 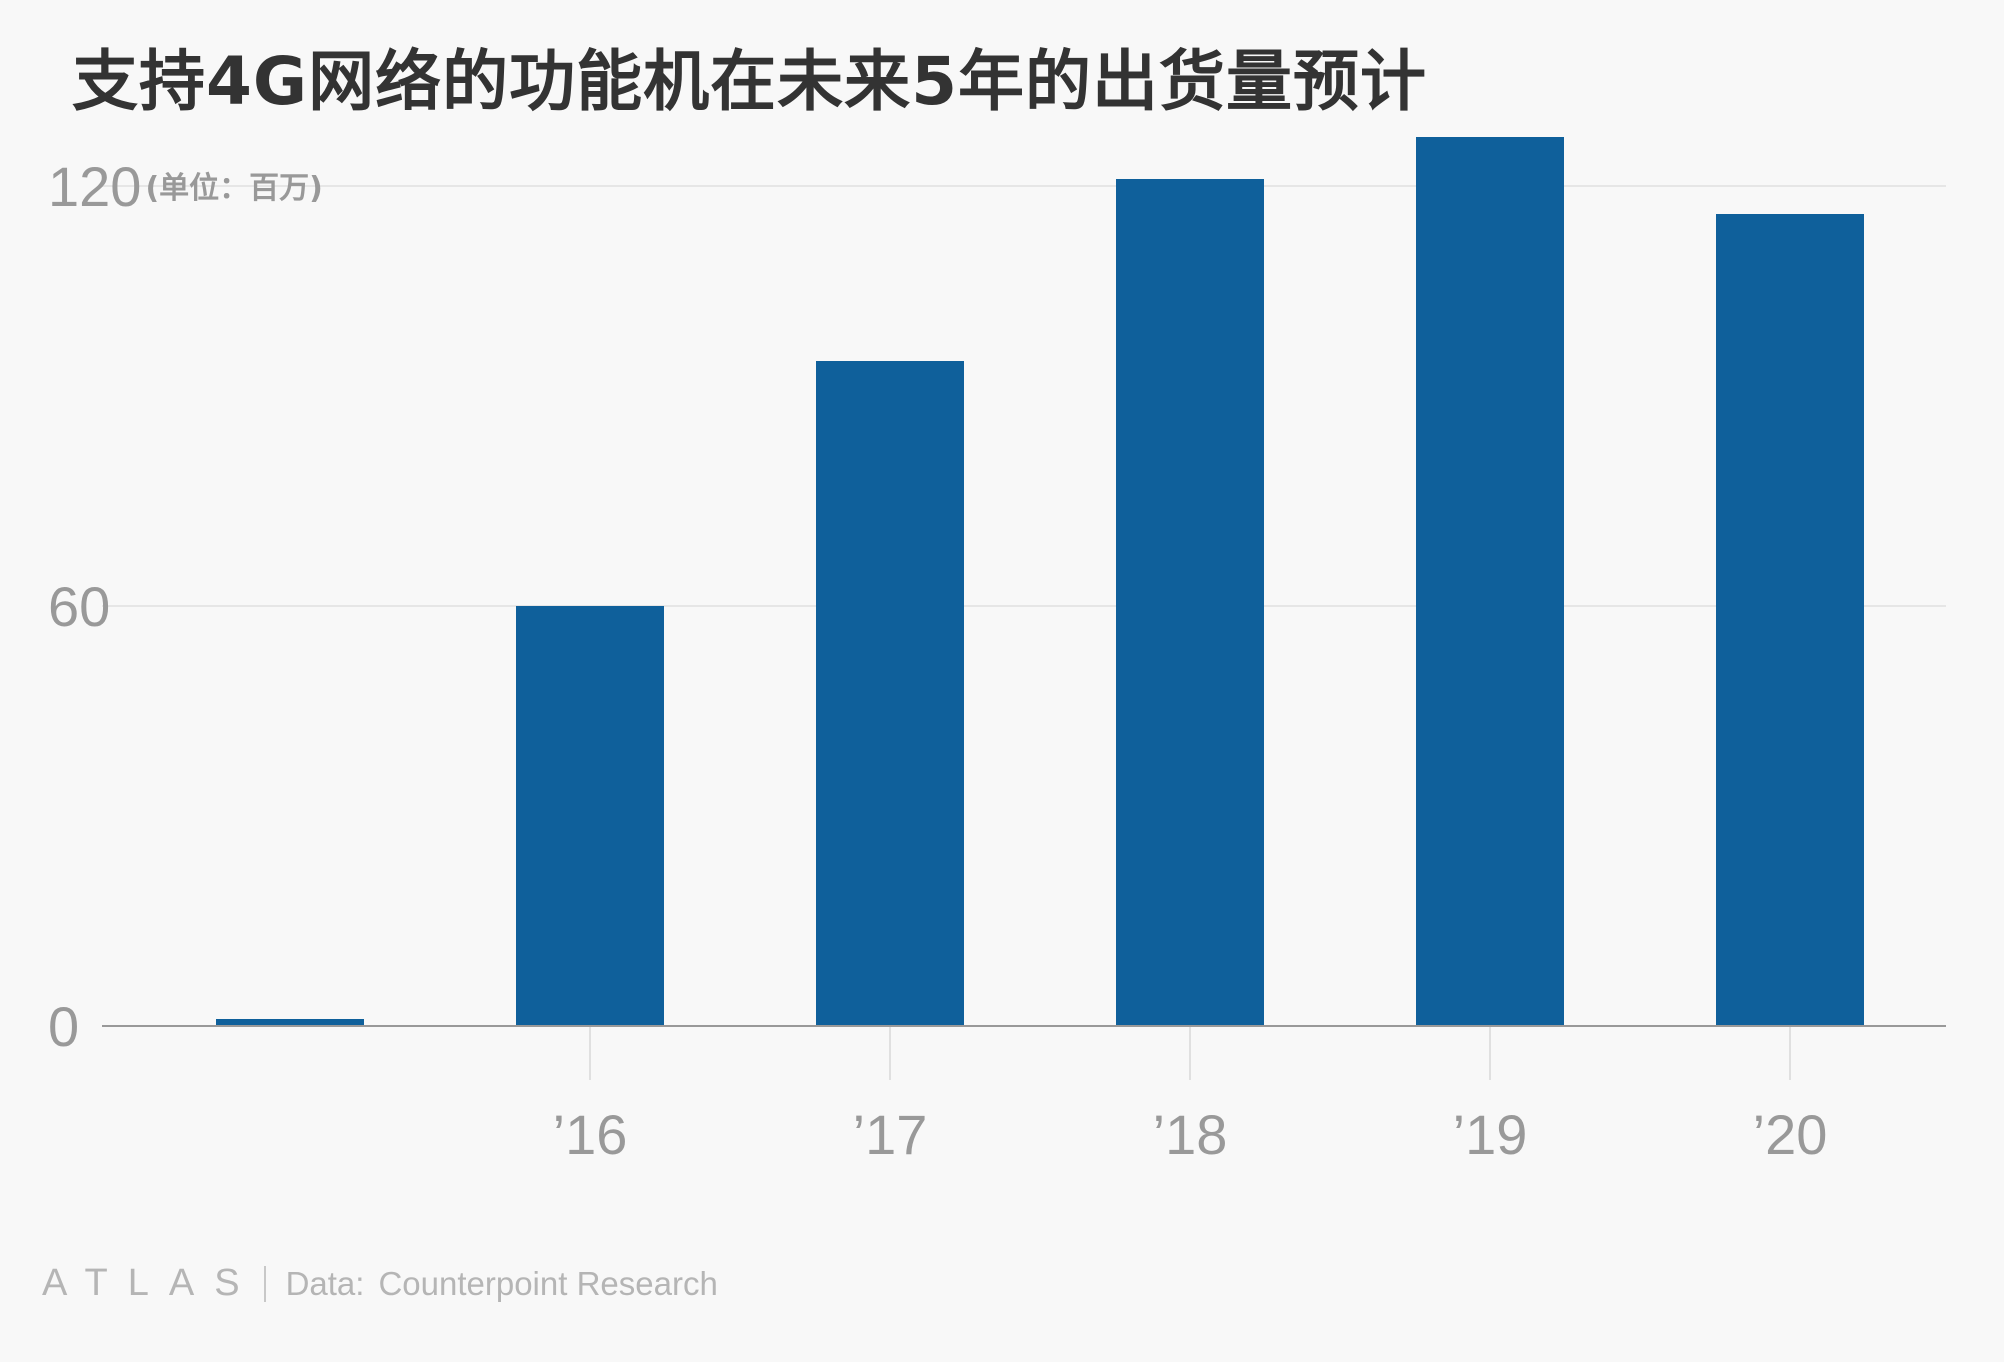 I want to click on x-tick-label: ’19, so click(x=1490, y=1134).